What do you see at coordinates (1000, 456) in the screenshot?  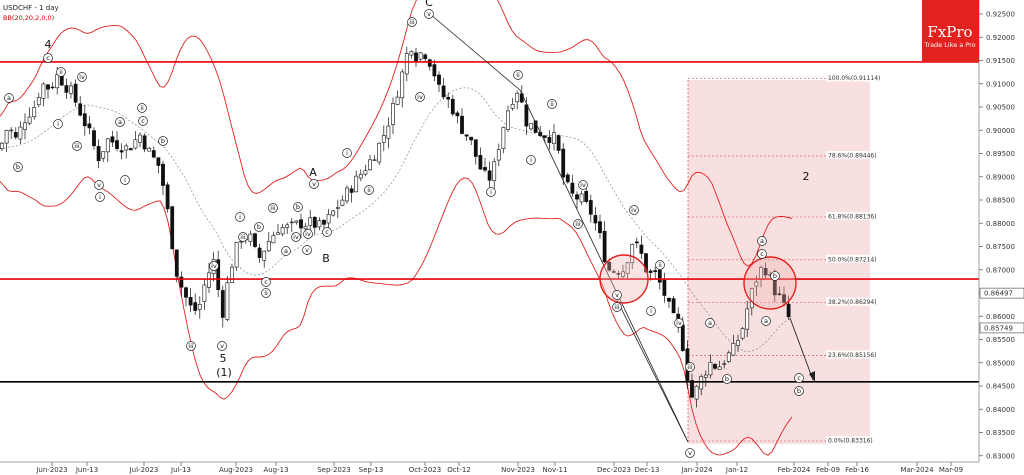 I see `price-tick-label: 0.83000` at bounding box center [1000, 456].